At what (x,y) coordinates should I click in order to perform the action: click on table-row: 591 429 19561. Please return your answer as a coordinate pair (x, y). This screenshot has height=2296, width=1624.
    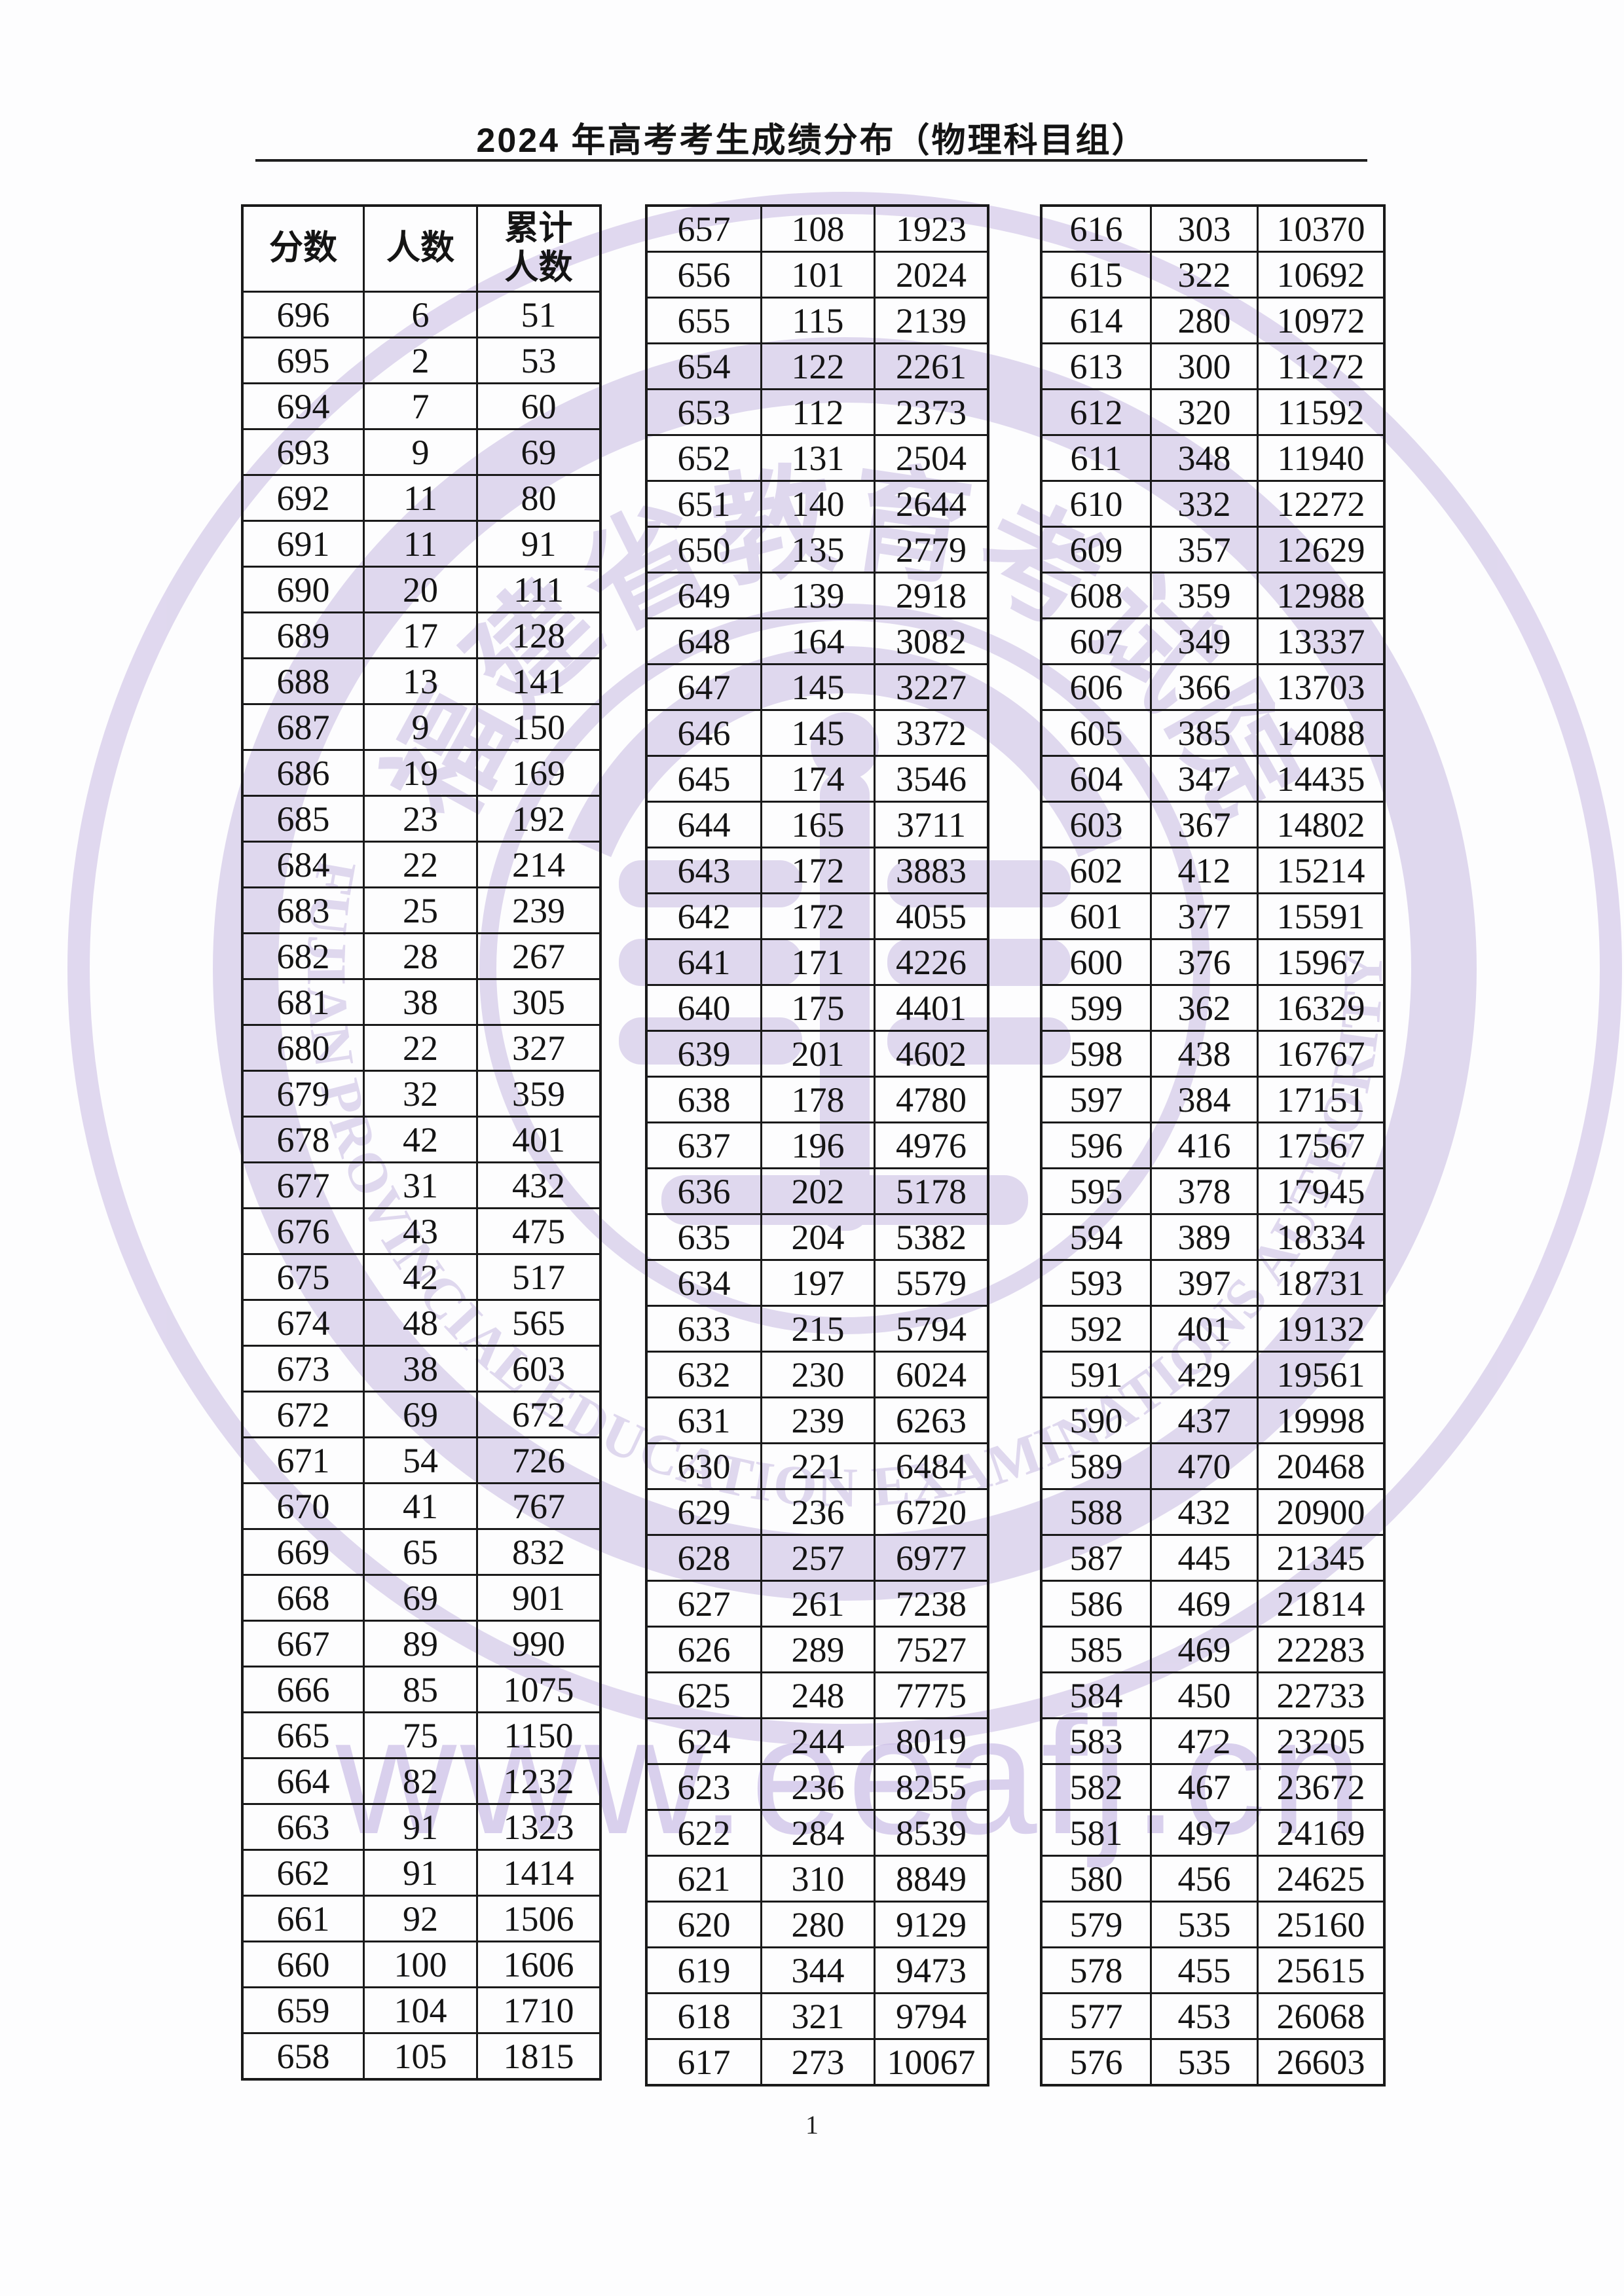
    Looking at the image, I should click on (1213, 1374).